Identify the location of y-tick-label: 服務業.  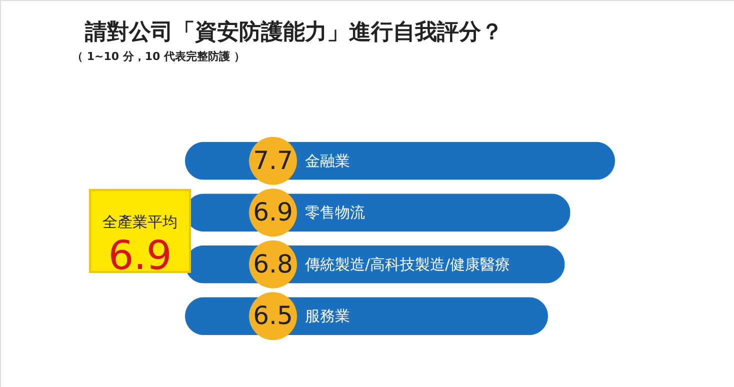
(327, 316).